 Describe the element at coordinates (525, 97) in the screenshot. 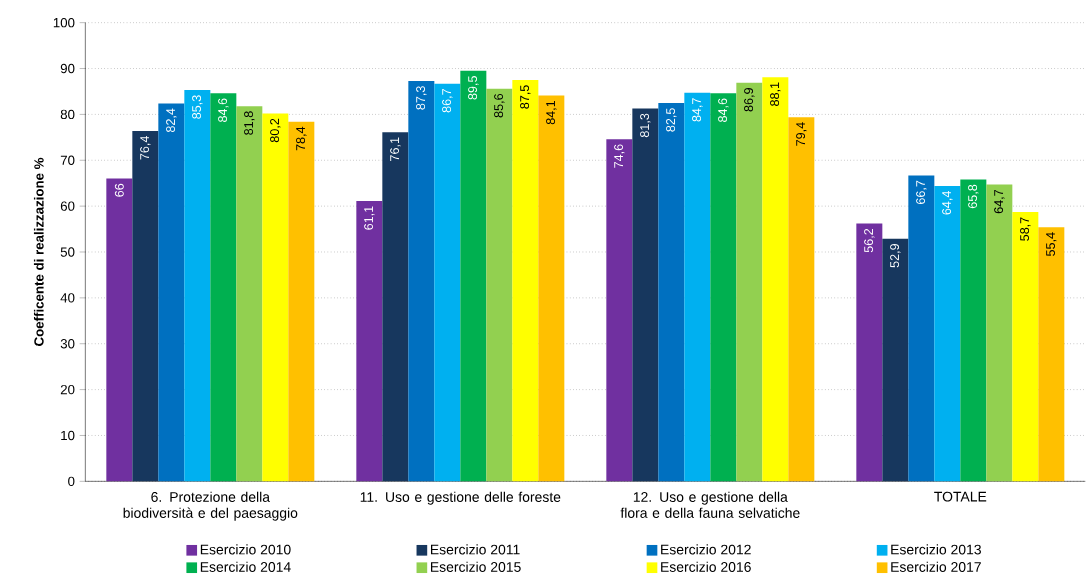

I see `data-label: 87,5` at that location.